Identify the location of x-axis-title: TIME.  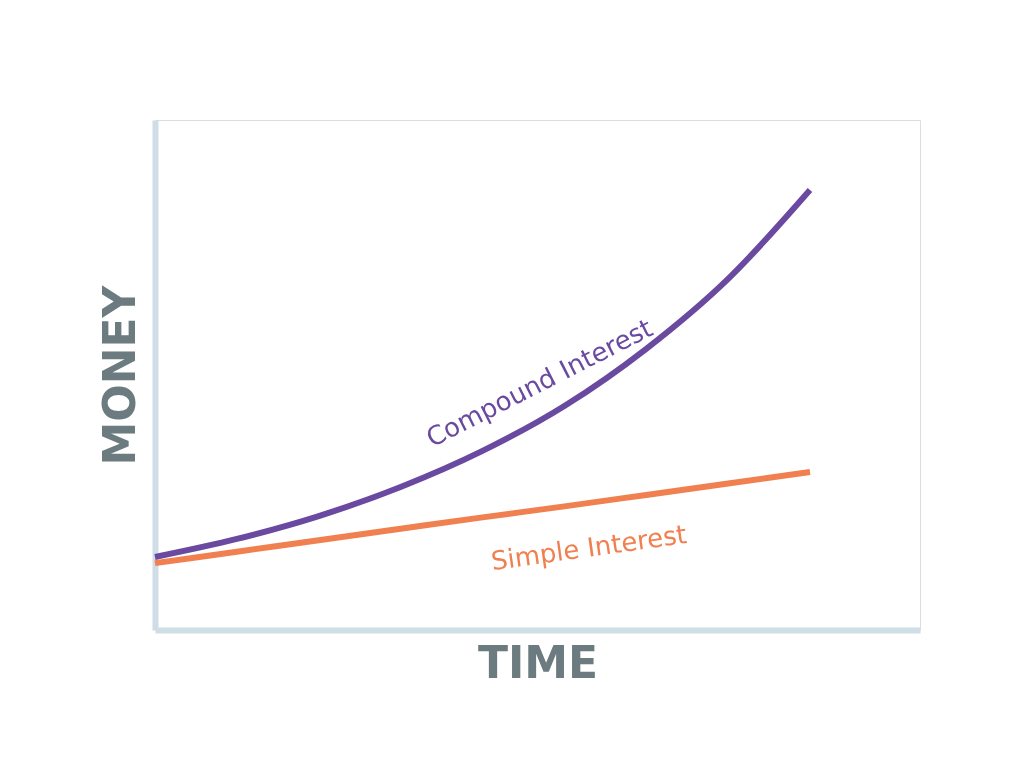
(538, 662).